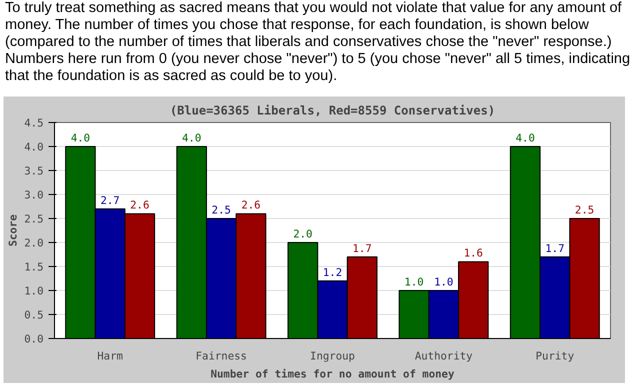 The height and width of the screenshot is (387, 640). Describe the element at coordinates (333, 111) in the screenshot. I see `chart-title: (Blue=36365 Liberals, Red=8559 Conservatives)` at that location.